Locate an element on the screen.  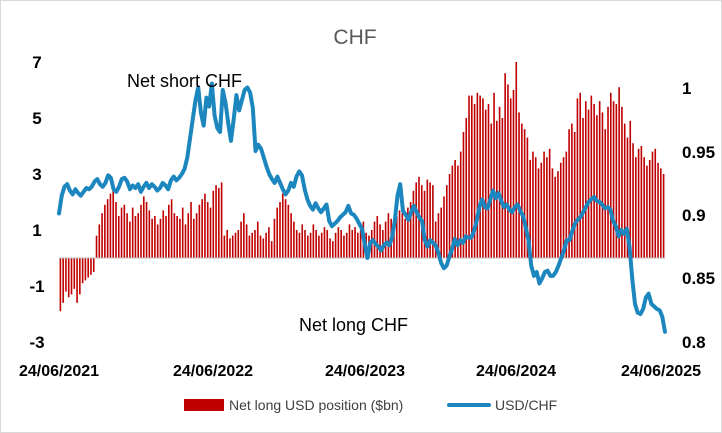
x-tick-label: 24/06/2025 is located at coordinates (661, 371).